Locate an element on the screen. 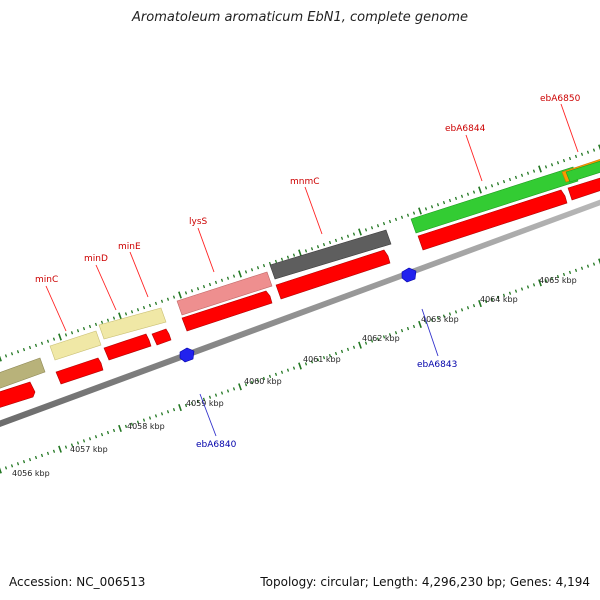 Image resolution: width=600 pixels, height=600 pixels. kbp-label: 4061 kbp is located at coordinates (322, 359).